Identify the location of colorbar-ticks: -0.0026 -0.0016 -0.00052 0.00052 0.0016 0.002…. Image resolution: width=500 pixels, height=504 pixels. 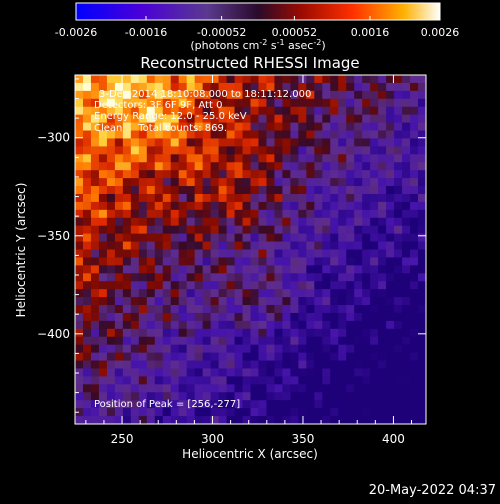
(257, 27).